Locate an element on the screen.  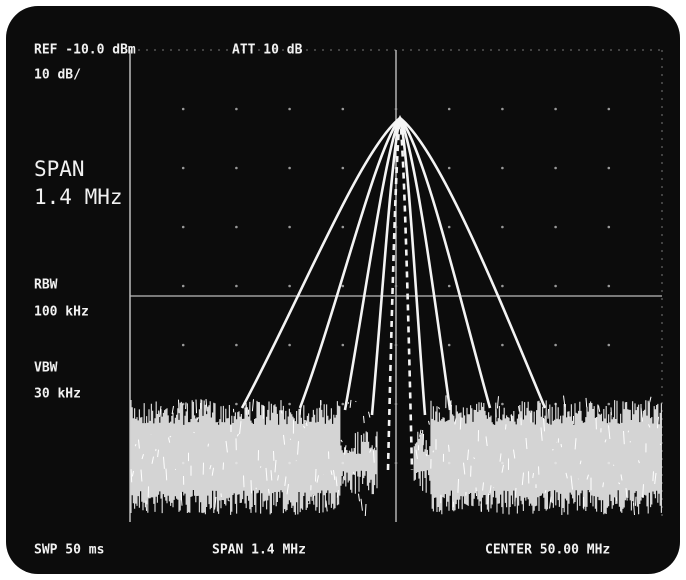
vbw-value: 30 kHz is located at coordinates (57, 394).